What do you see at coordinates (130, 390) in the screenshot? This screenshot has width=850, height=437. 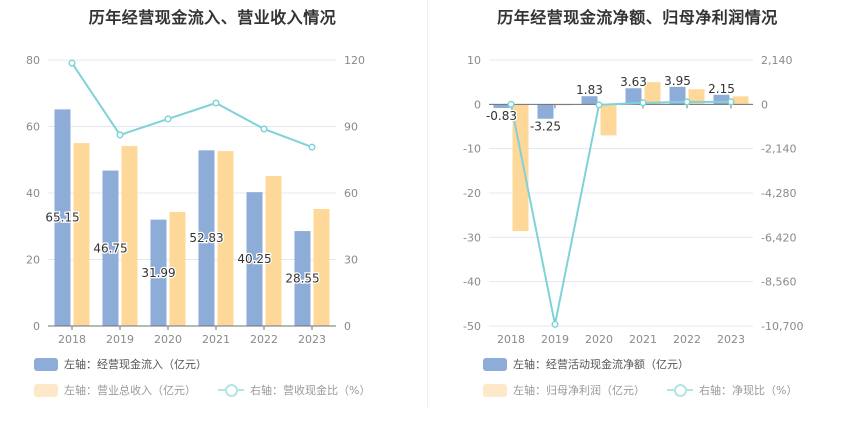 I see `legend-label: 左轴：营业总收入（亿元）` at bounding box center [130, 390].